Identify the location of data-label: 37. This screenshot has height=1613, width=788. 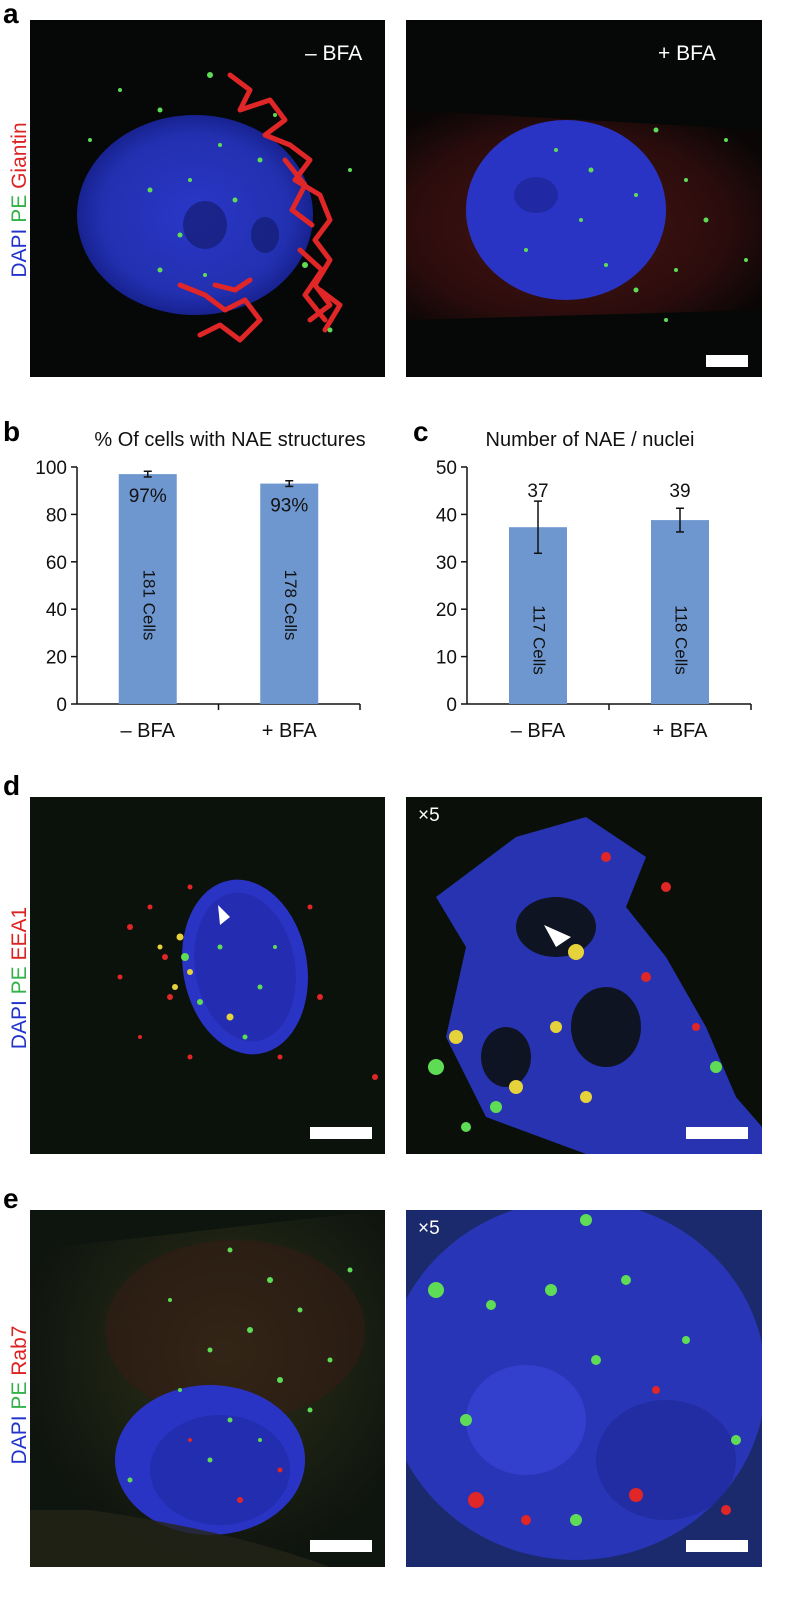
(537, 491).